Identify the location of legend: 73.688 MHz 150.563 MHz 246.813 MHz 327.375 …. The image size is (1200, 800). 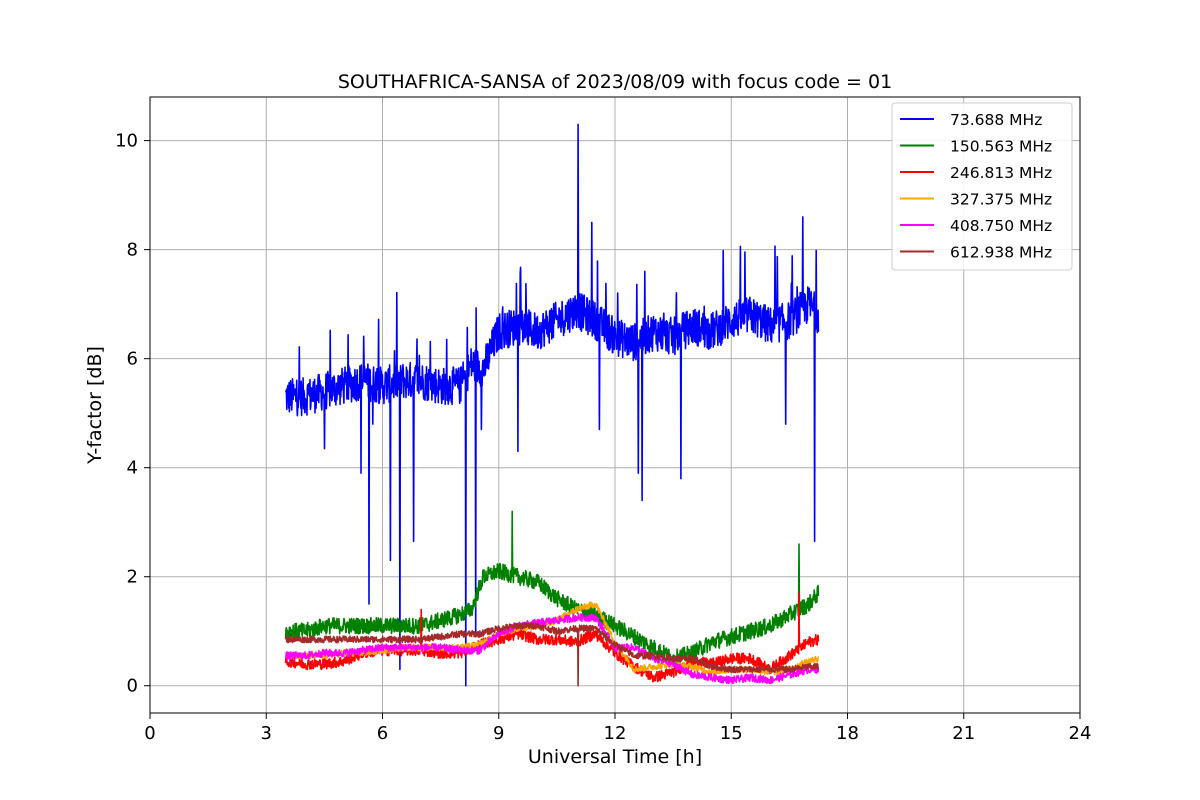
(982, 186).